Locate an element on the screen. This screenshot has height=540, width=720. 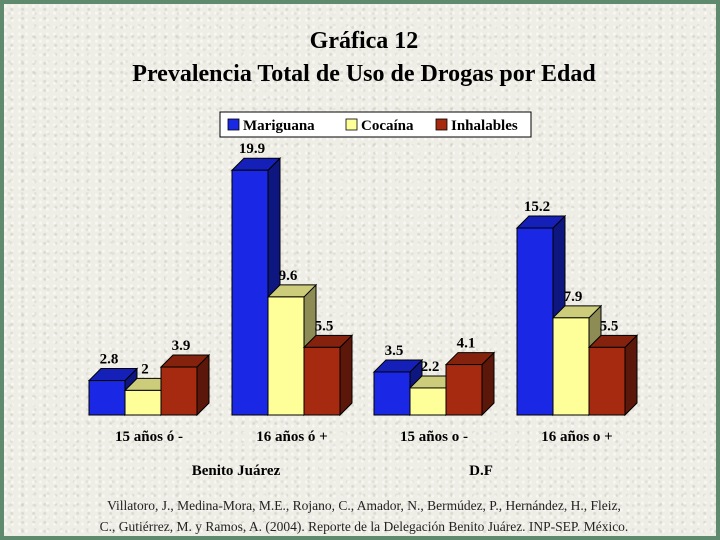
bar-cocaína-4 is located at coordinates (571, 366).